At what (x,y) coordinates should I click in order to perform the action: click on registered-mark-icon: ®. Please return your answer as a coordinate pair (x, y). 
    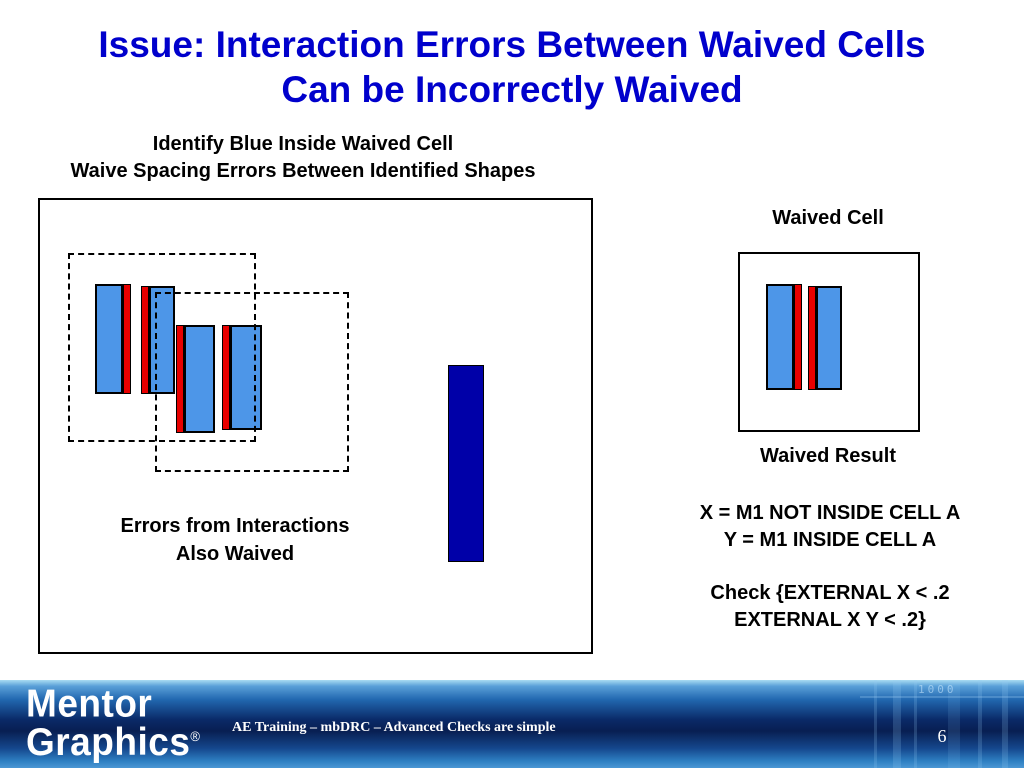
    Looking at the image, I should click on (195, 736).